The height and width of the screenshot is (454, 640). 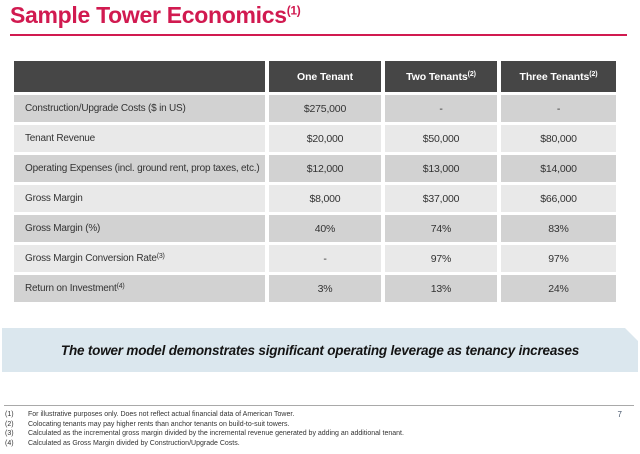 What do you see at coordinates (9, 443) in the screenshot?
I see `footnote-number: (4)` at bounding box center [9, 443].